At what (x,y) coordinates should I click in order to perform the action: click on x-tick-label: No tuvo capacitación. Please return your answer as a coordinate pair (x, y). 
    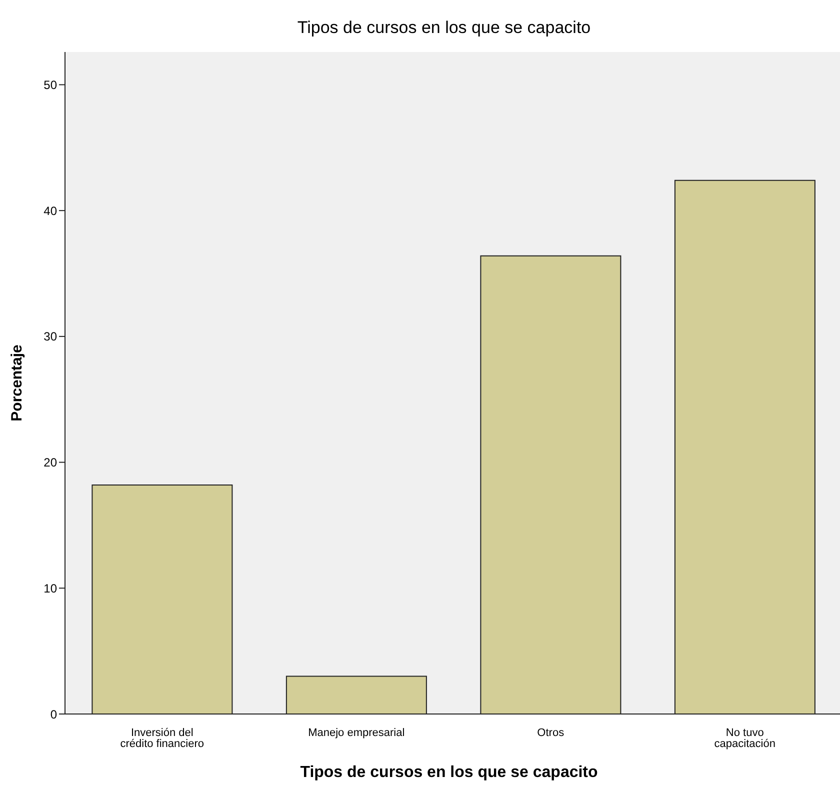
    Looking at the image, I should click on (745, 738).